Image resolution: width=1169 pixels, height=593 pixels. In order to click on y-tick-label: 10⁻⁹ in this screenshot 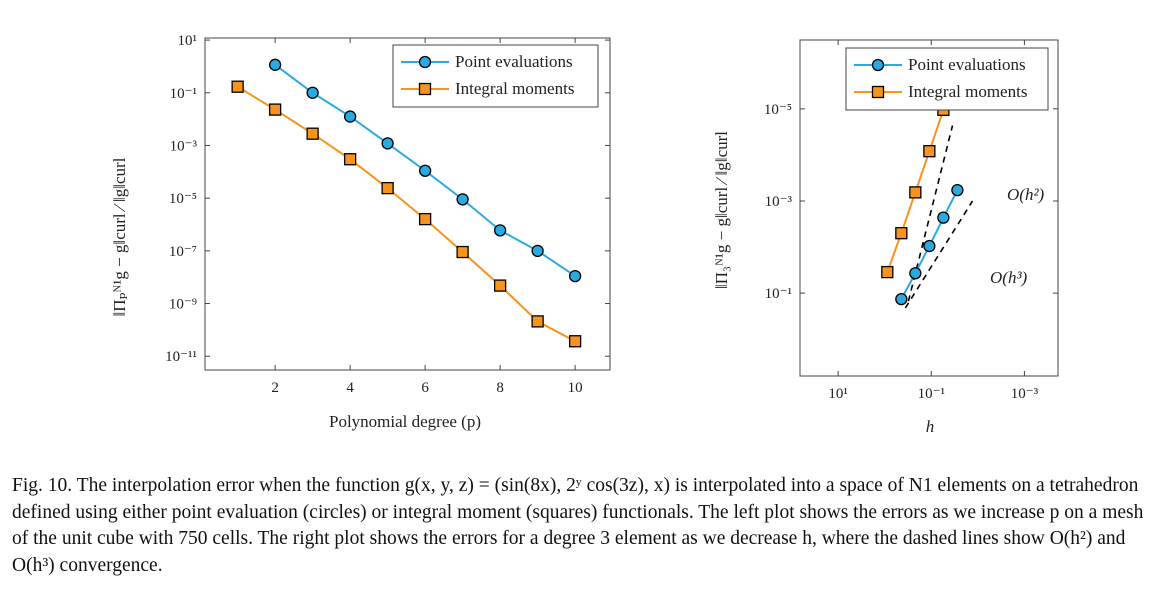, I will do `click(183, 305)`.